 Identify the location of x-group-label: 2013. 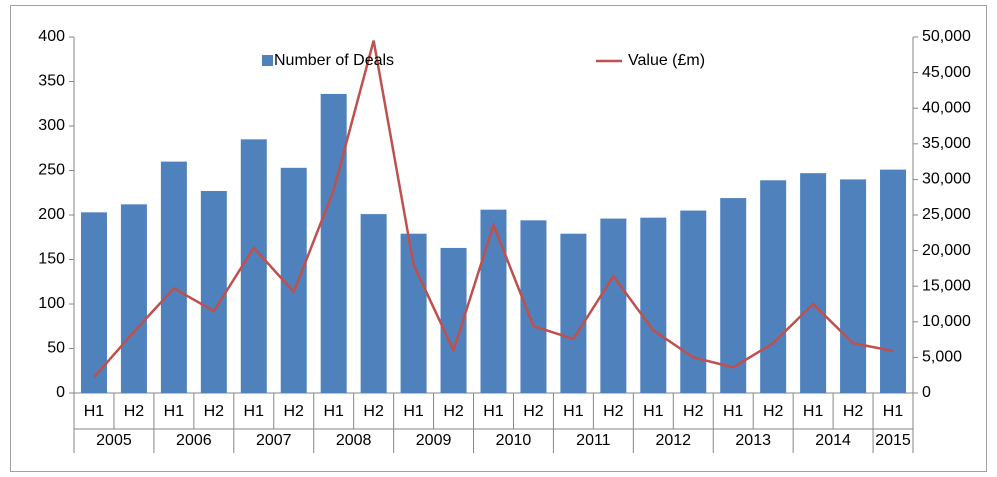
(753, 440).